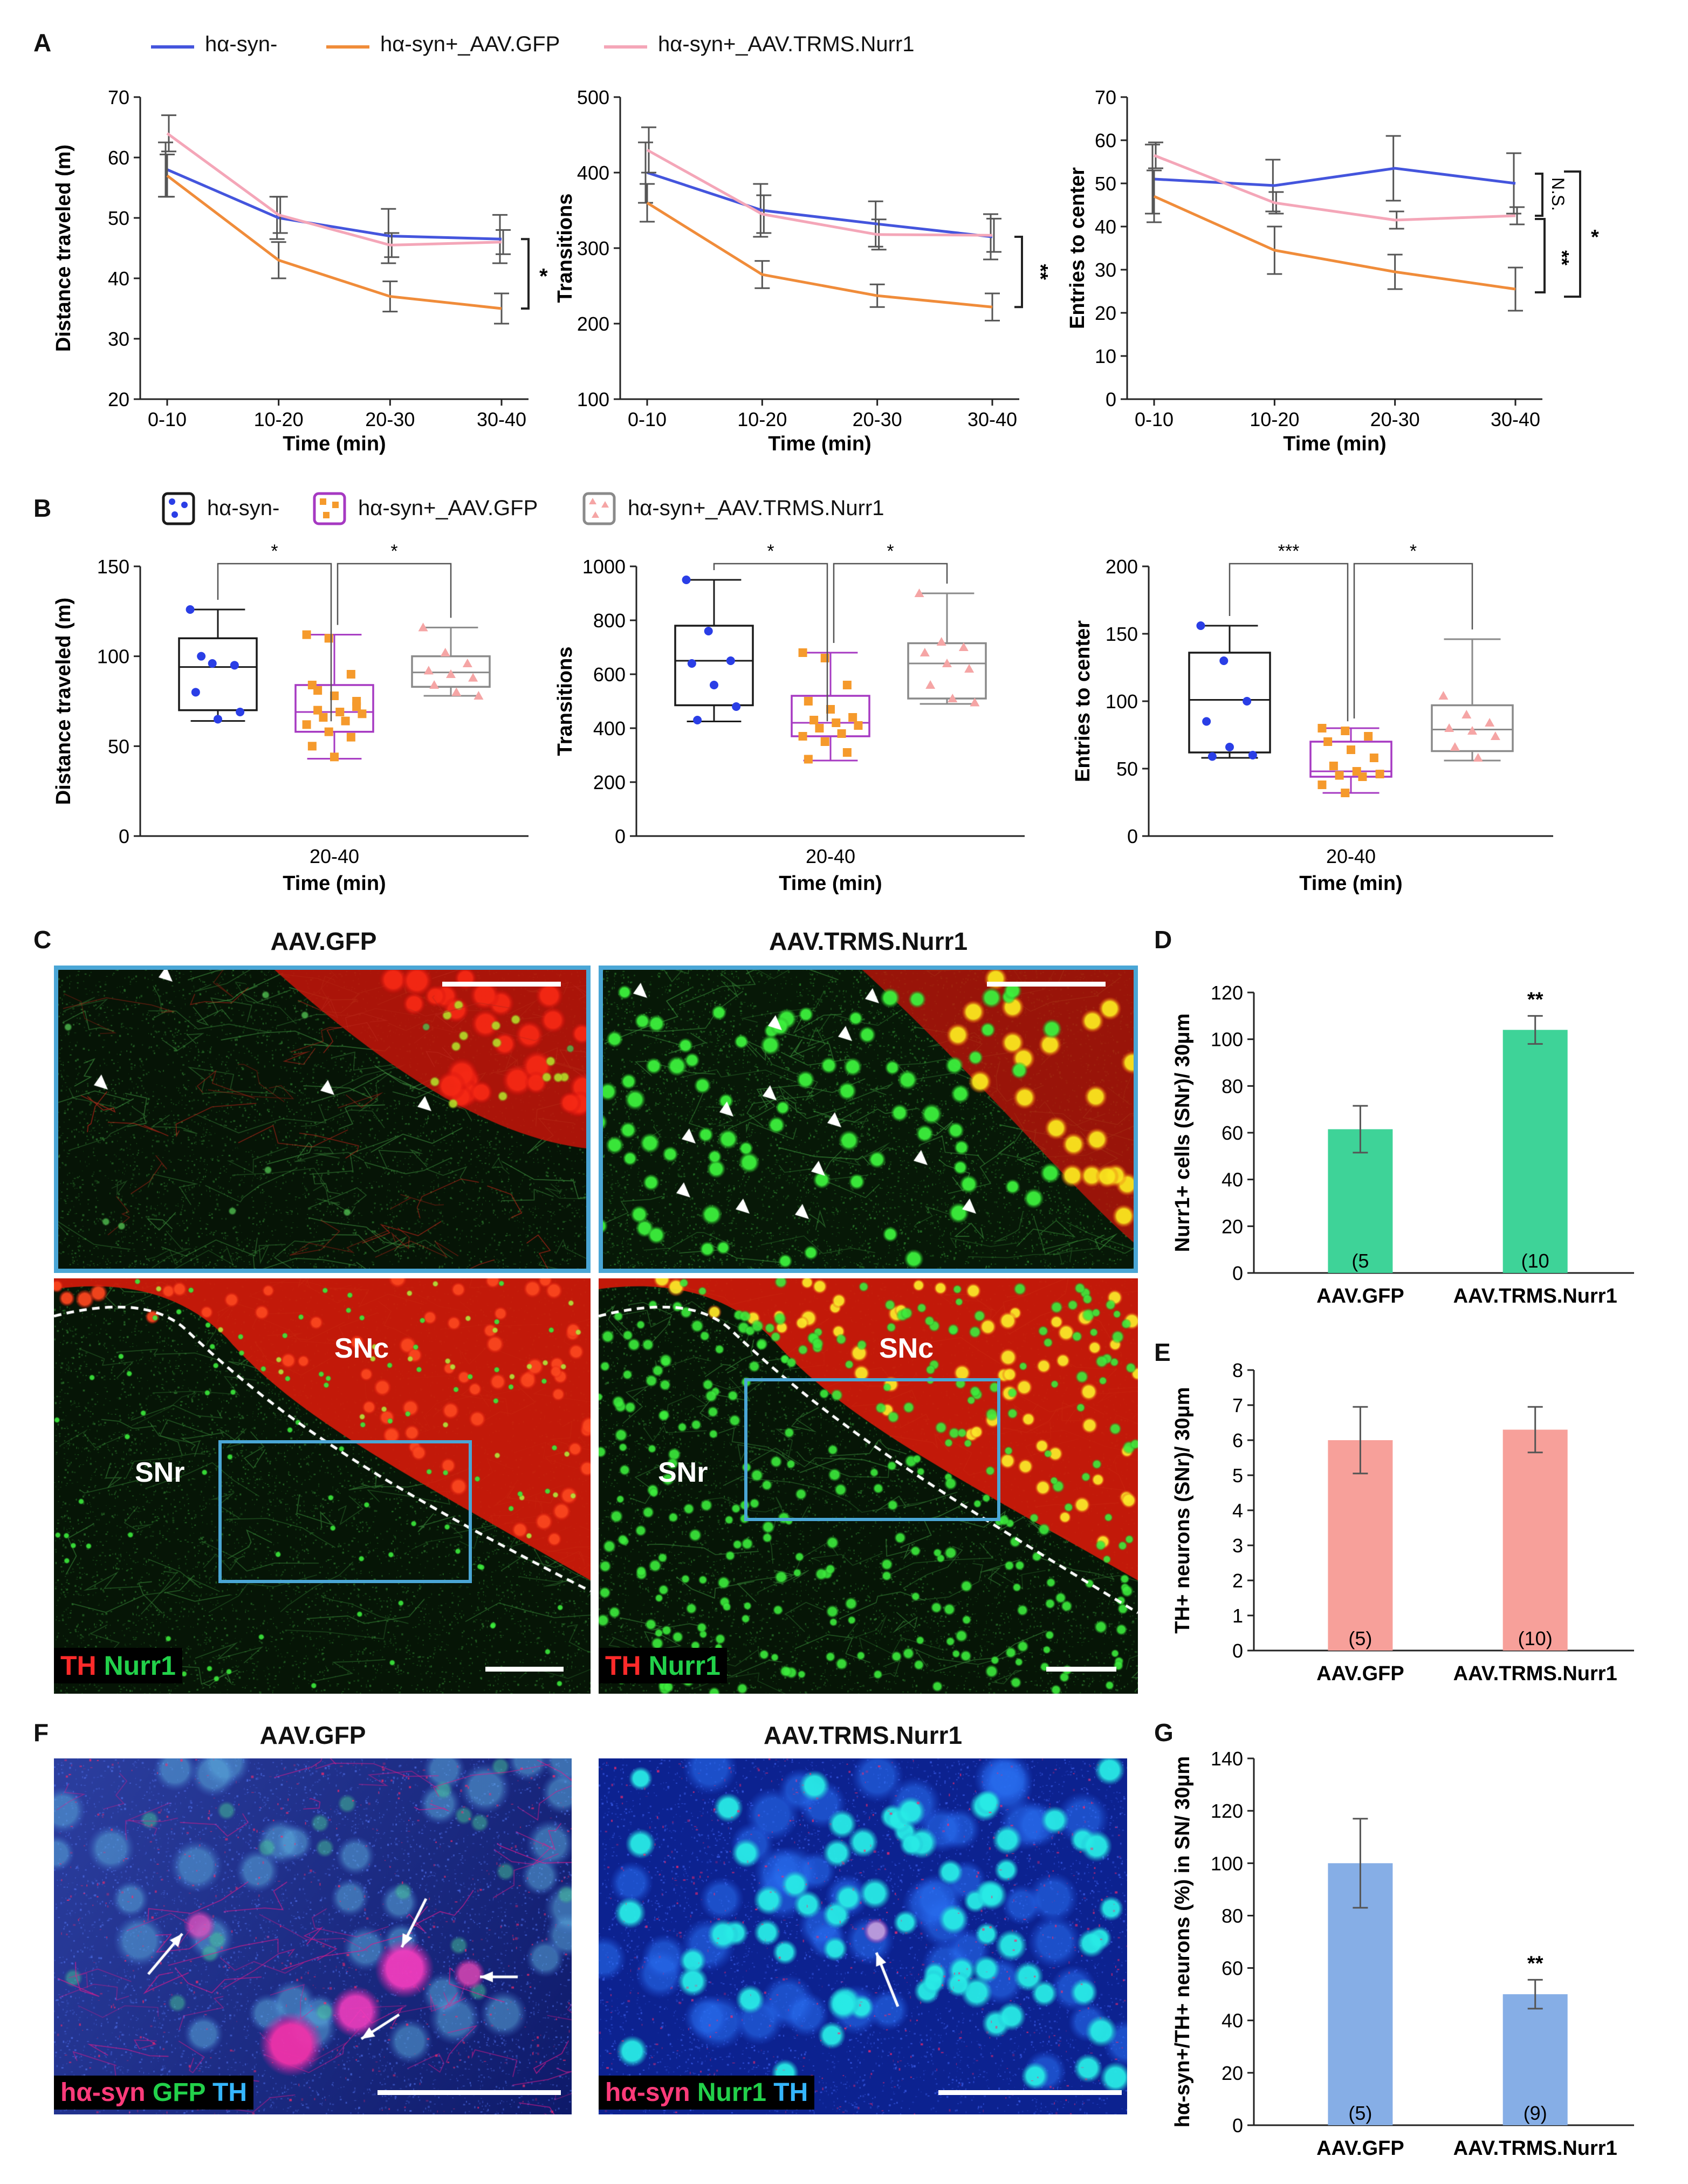 The image size is (1688, 2184). I want to click on bar, so click(1535, 1540).